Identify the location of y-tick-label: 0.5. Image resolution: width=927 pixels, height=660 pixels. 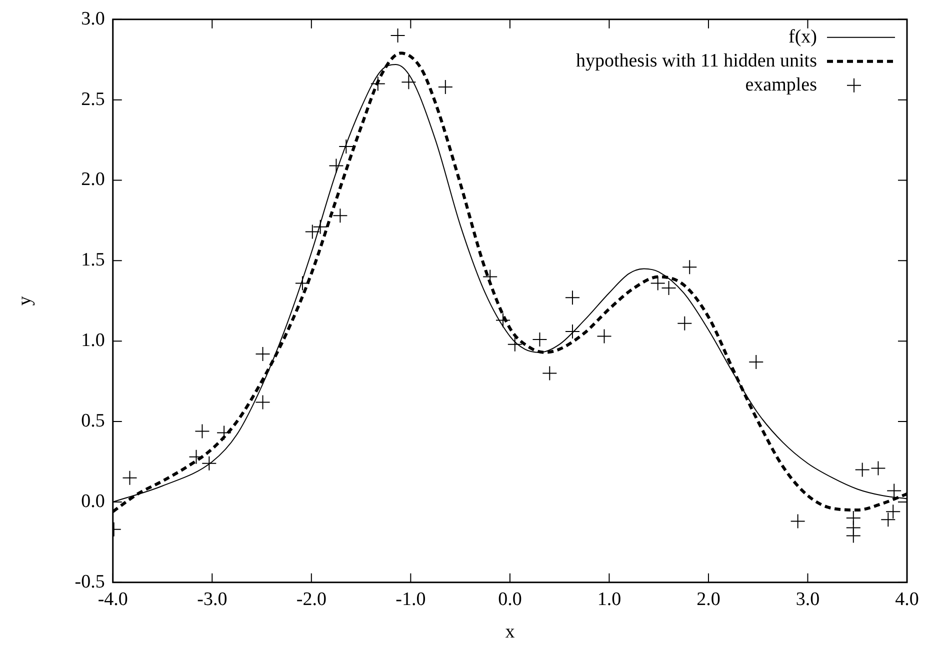
(93, 421).